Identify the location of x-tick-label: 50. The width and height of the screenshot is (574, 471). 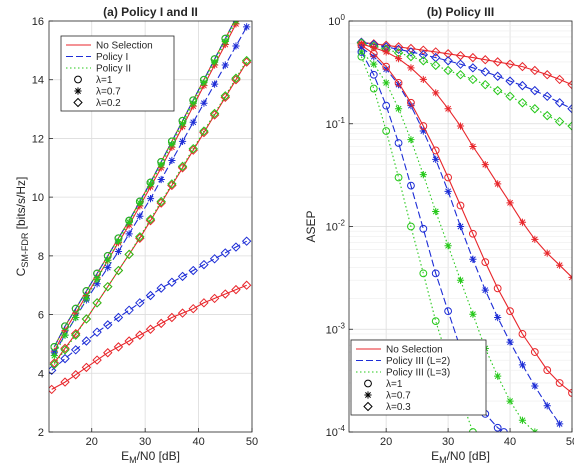
(252, 442).